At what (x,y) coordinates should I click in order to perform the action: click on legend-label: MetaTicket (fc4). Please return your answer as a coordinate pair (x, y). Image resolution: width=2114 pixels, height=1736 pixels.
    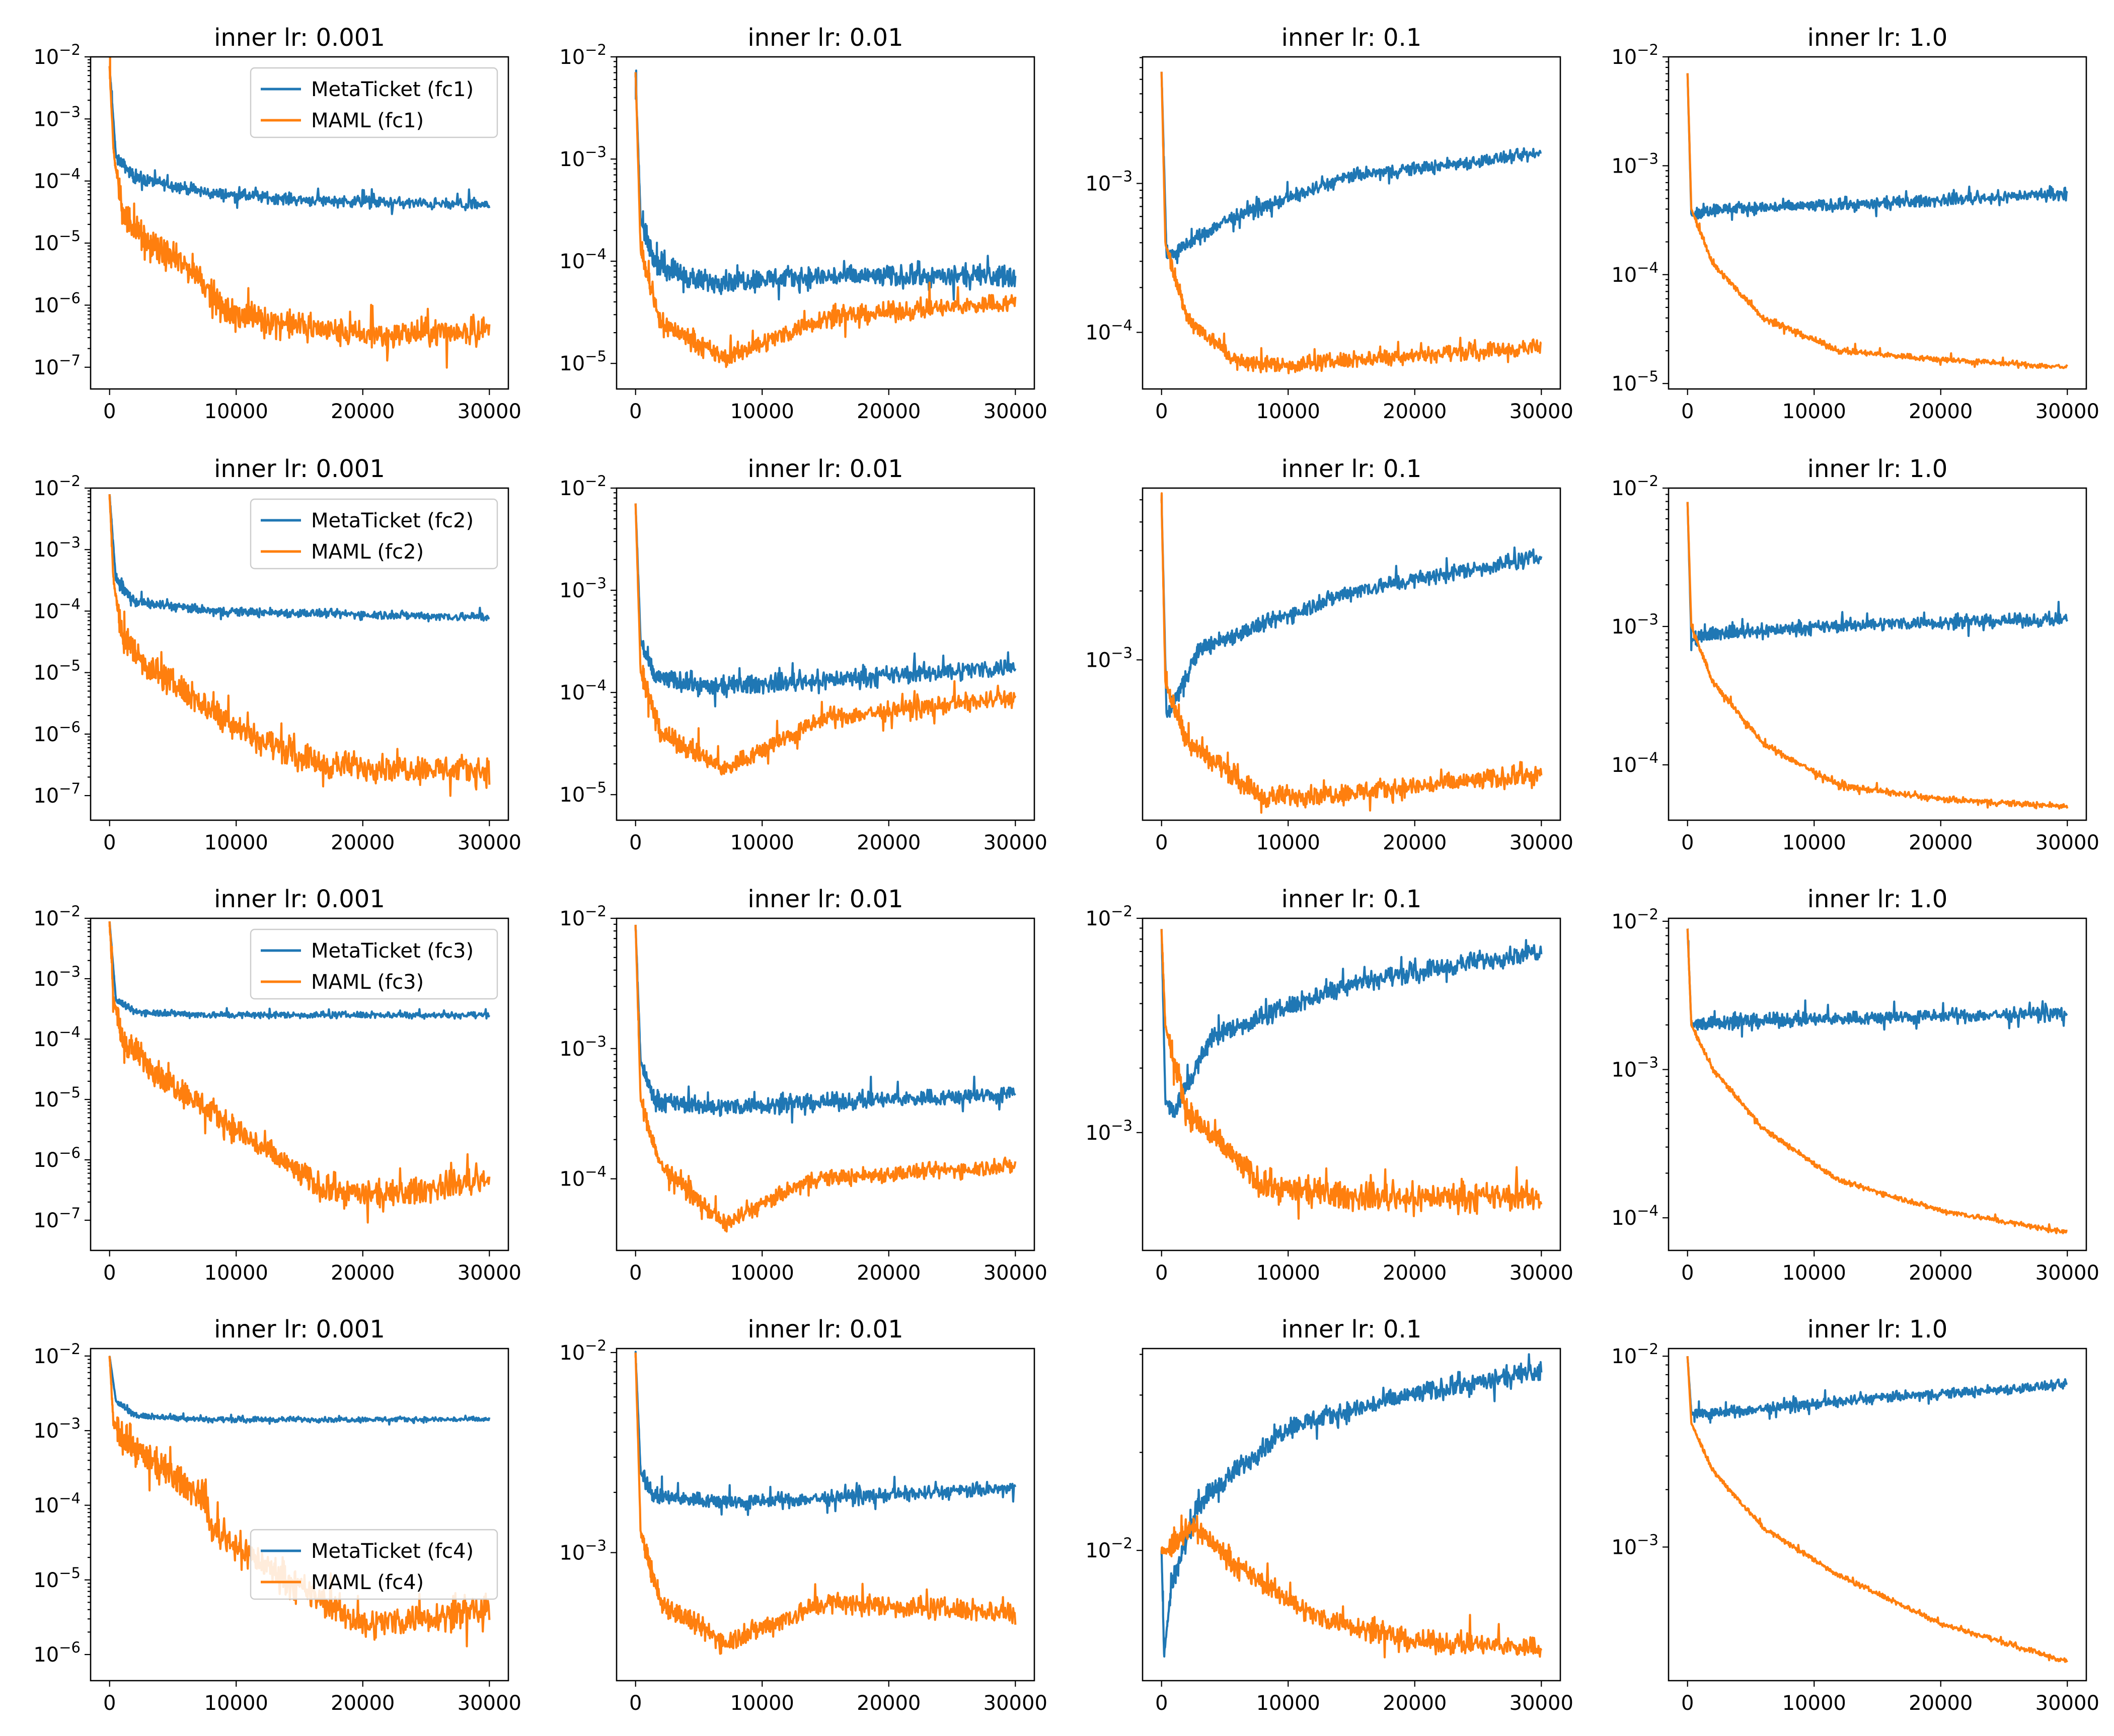
    Looking at the image, I should click on (392, 1551).